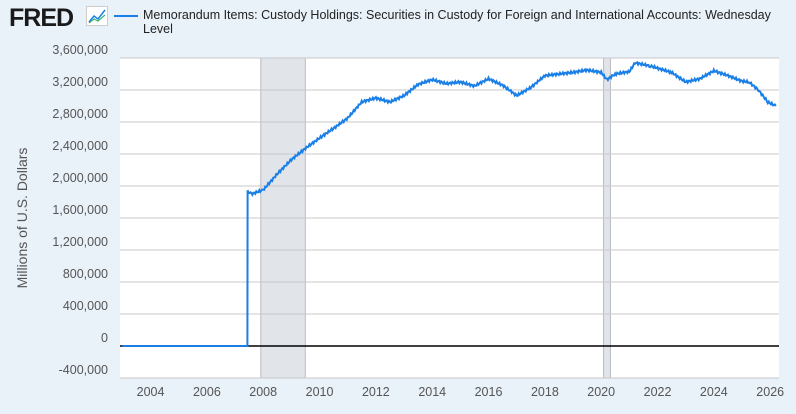  I want to click on x-tick-label: 2024, so click(714, 392).